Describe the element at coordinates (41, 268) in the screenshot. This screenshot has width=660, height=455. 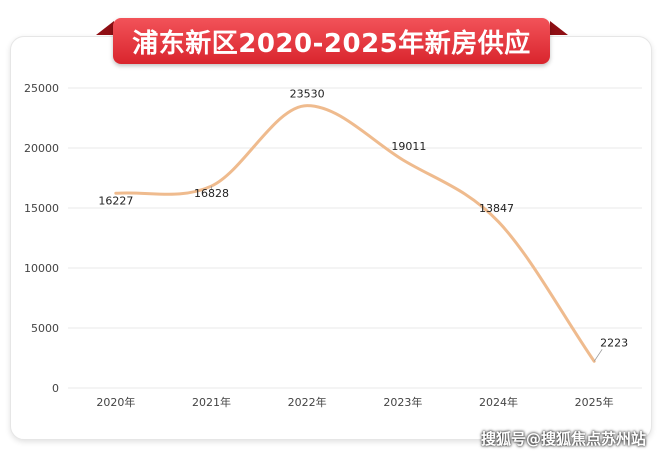
I see `y-tick-label: 10000` at that location.